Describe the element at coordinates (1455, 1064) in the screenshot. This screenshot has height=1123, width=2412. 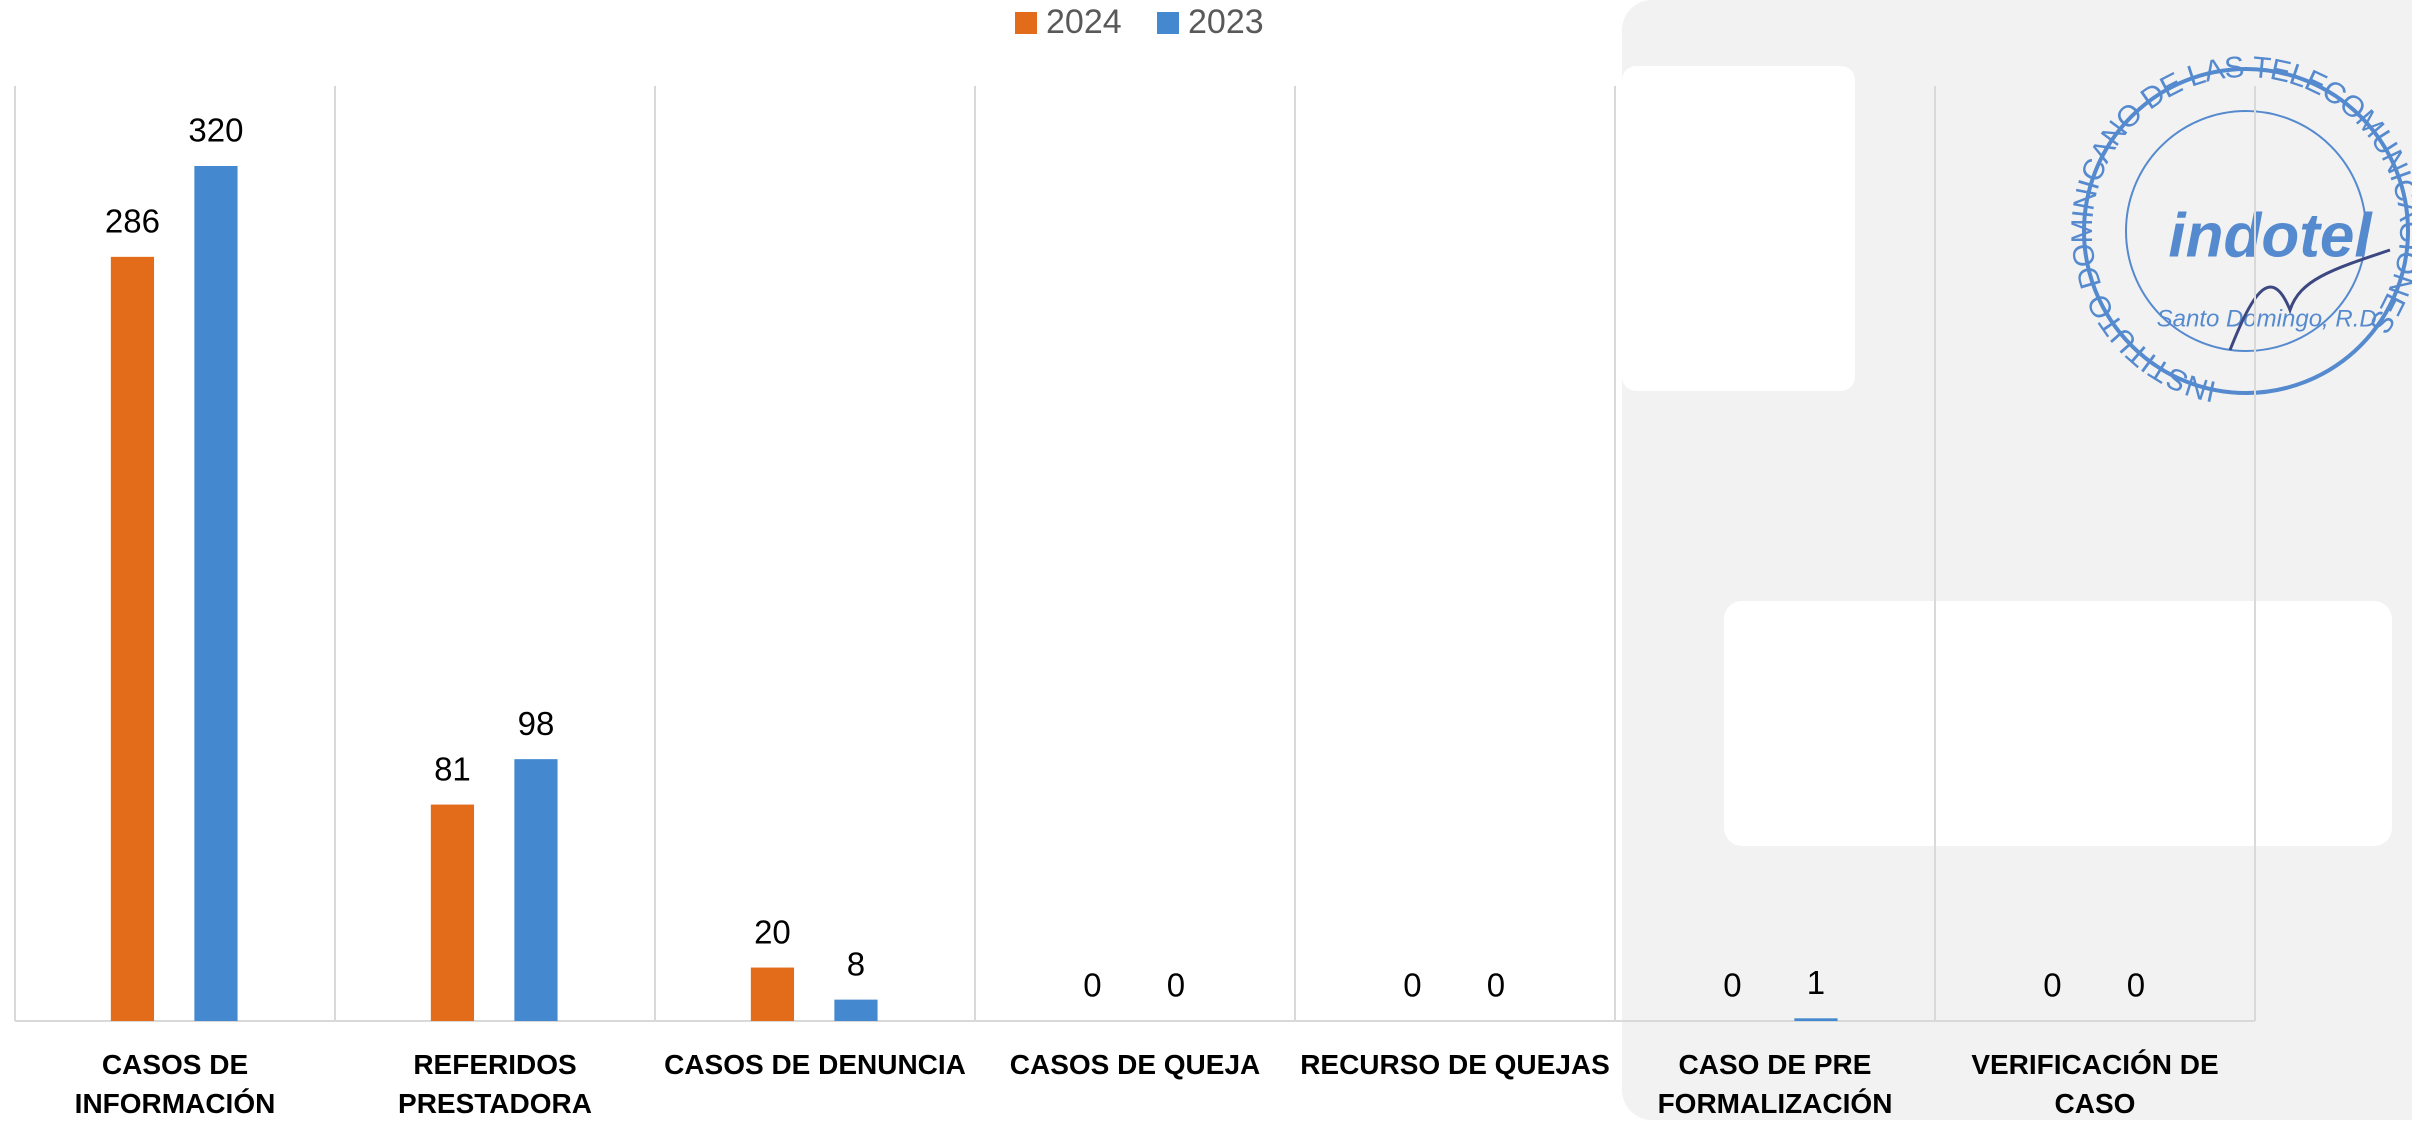
I see `x-tick-label: RECURSO DE QUEJAS` at that location.